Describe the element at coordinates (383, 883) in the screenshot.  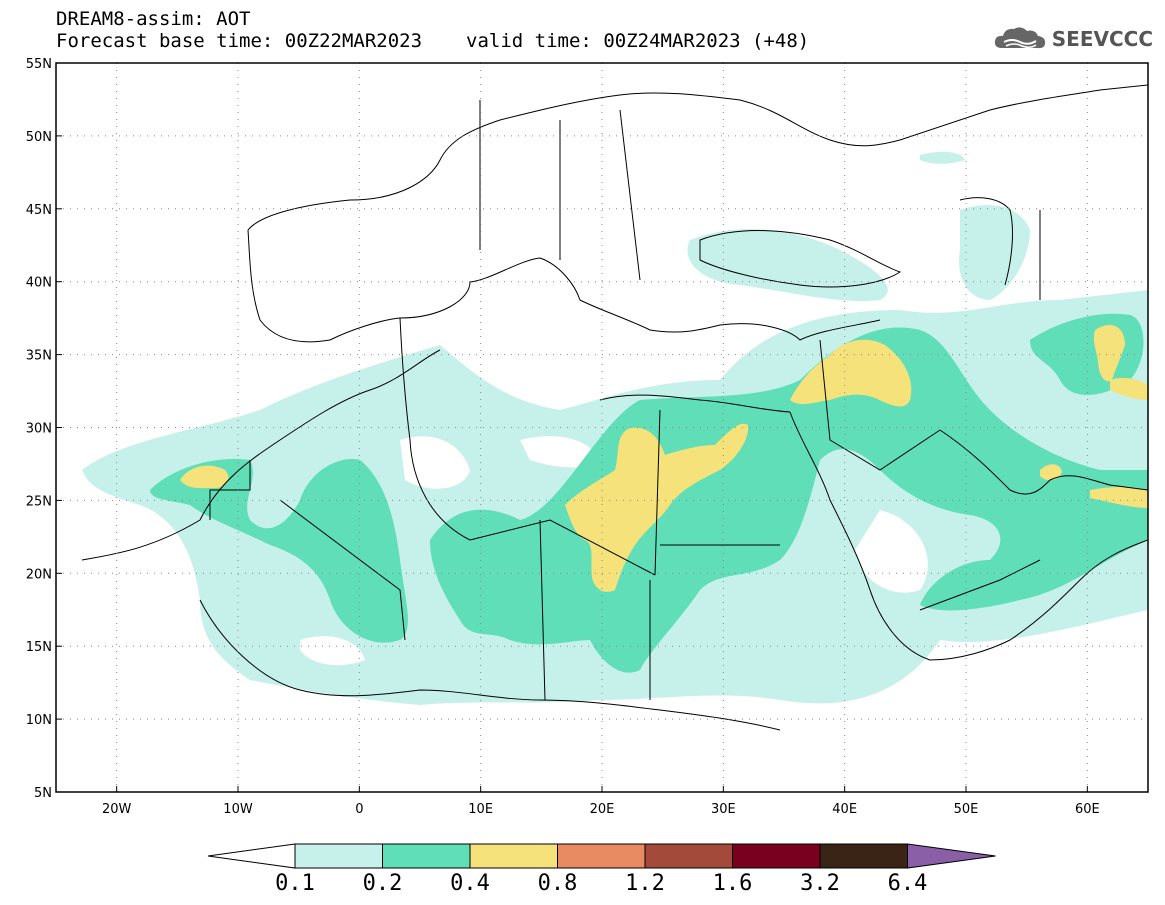
I see `colorbar-label: 0.2` at that location.